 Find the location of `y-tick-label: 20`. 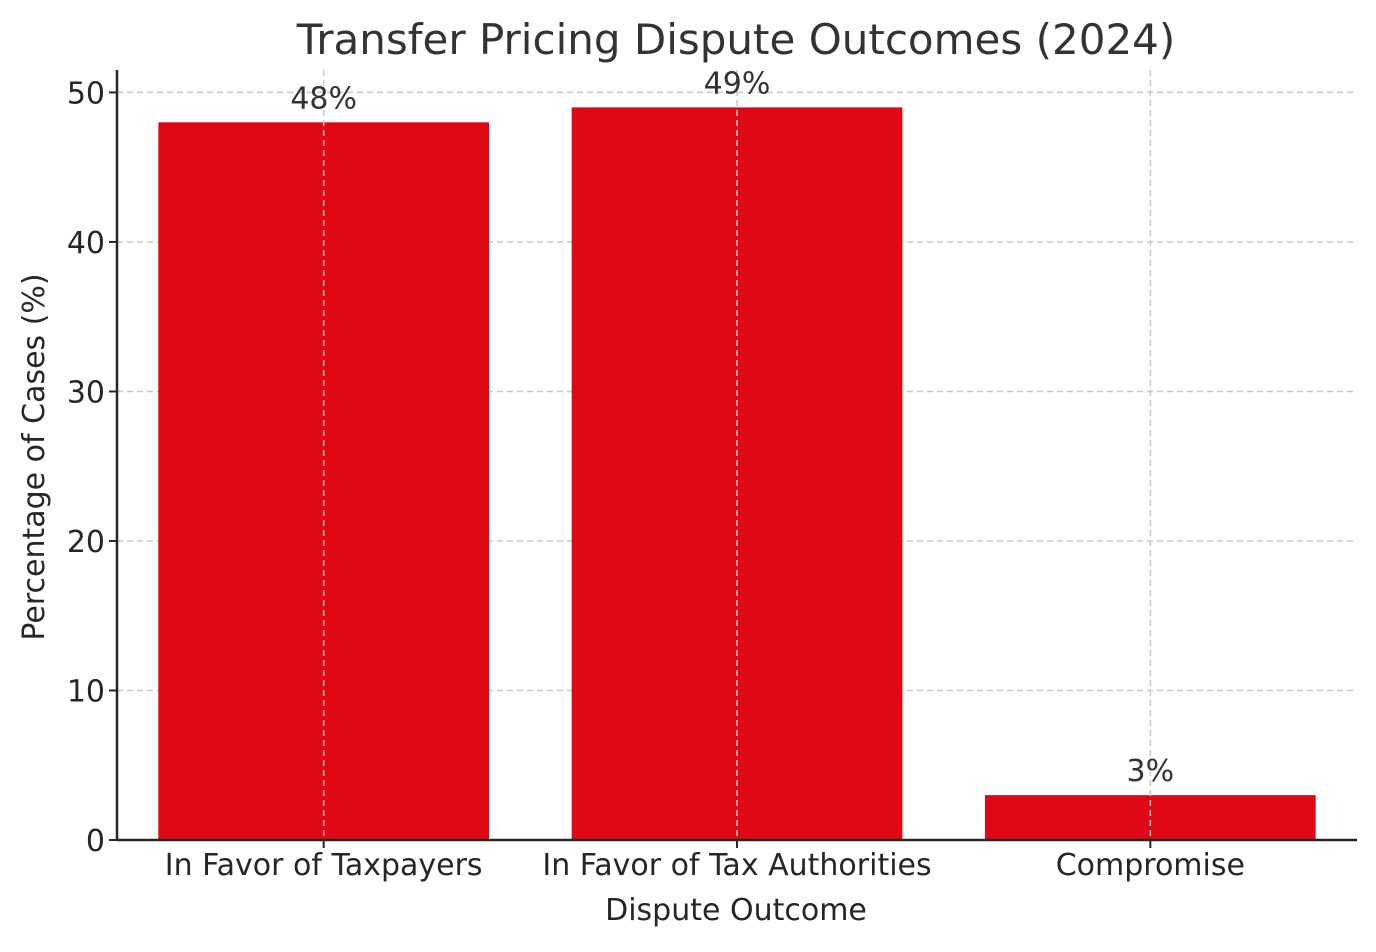

y-tick-label: 20 is located at coordinates (86, 542).